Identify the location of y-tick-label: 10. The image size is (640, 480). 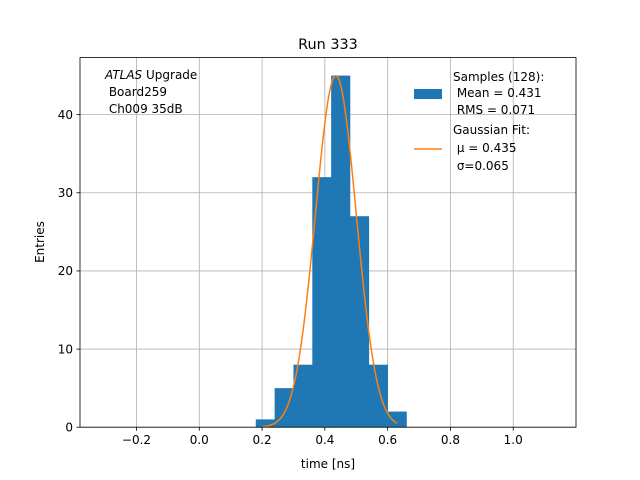
(65, 349).